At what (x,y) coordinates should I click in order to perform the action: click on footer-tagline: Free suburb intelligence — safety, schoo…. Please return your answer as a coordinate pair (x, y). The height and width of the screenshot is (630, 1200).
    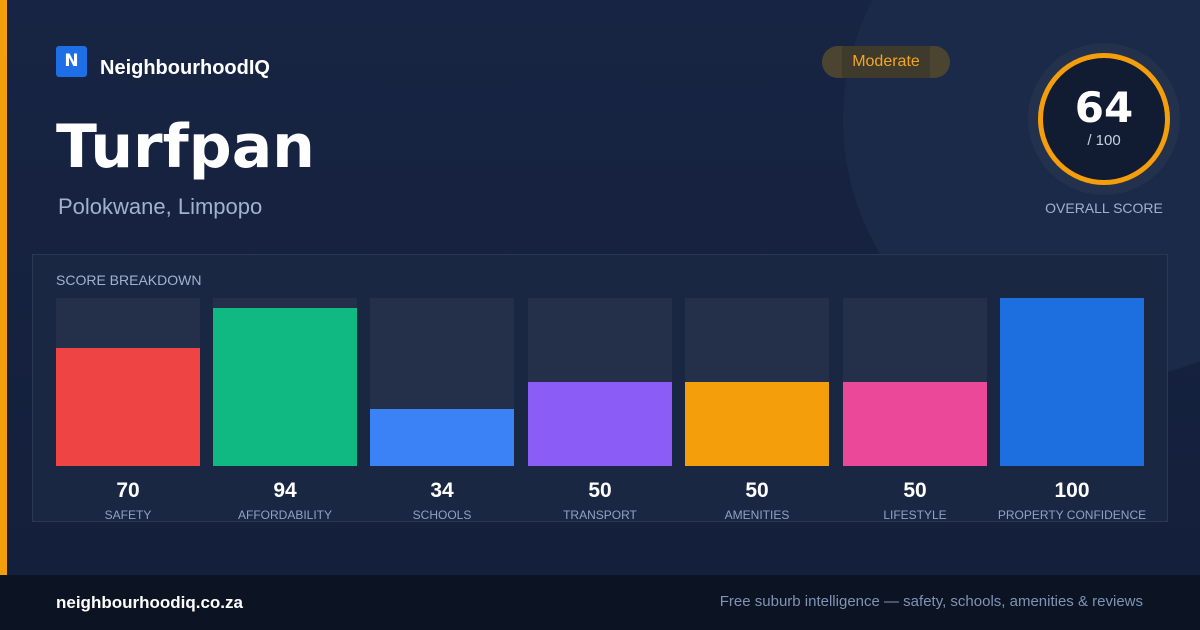
    Looking at the image, I should click on (931, 601).